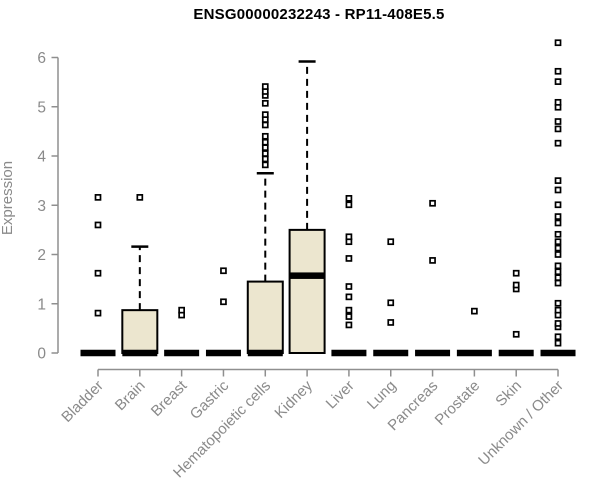 The image size is (600, 500). I want to click on boxplot-hematopoietic-cells, so click(265, 220).